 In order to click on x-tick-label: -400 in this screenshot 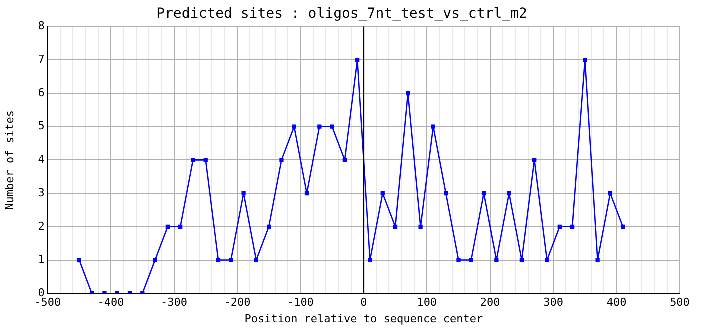, I will do `click(111, 303)`.